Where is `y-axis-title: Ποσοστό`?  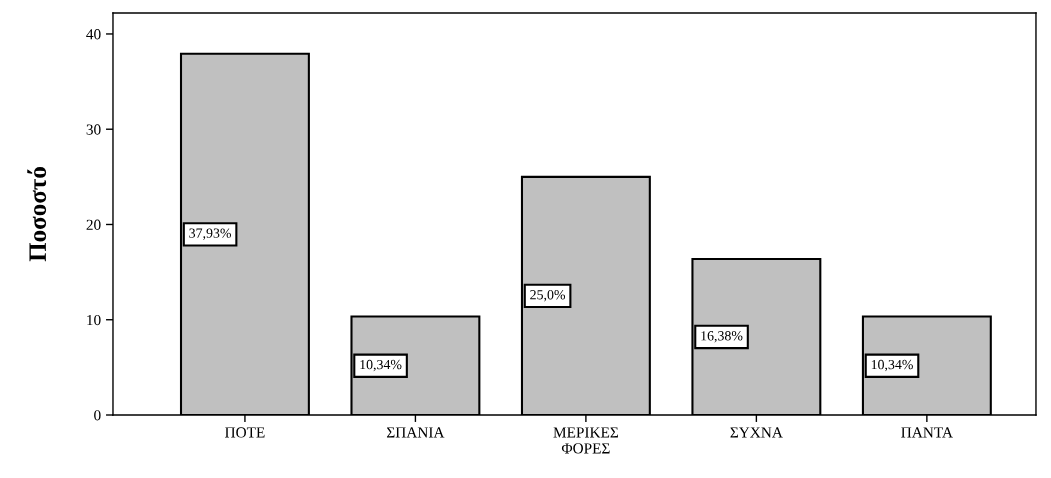
y-axis-title: Ποσοστό is located at coordinates (37, 214).